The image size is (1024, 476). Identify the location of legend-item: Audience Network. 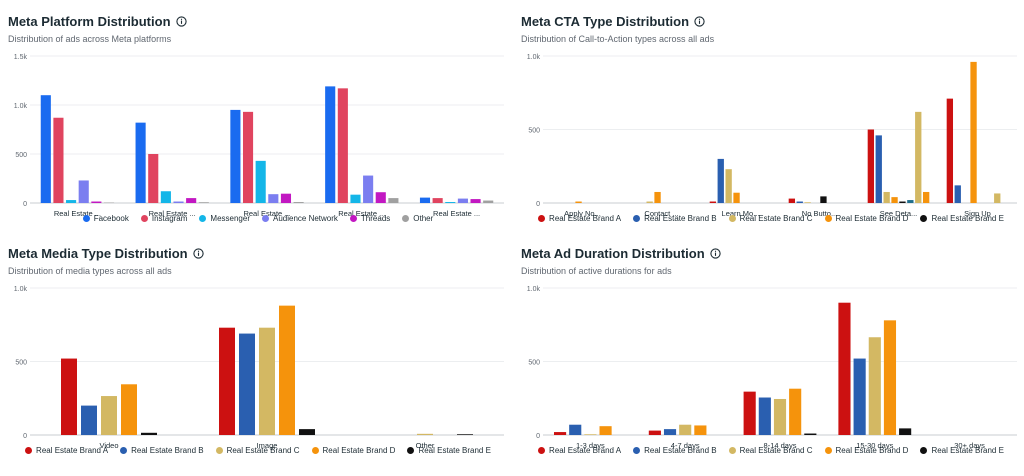
(300, 218).